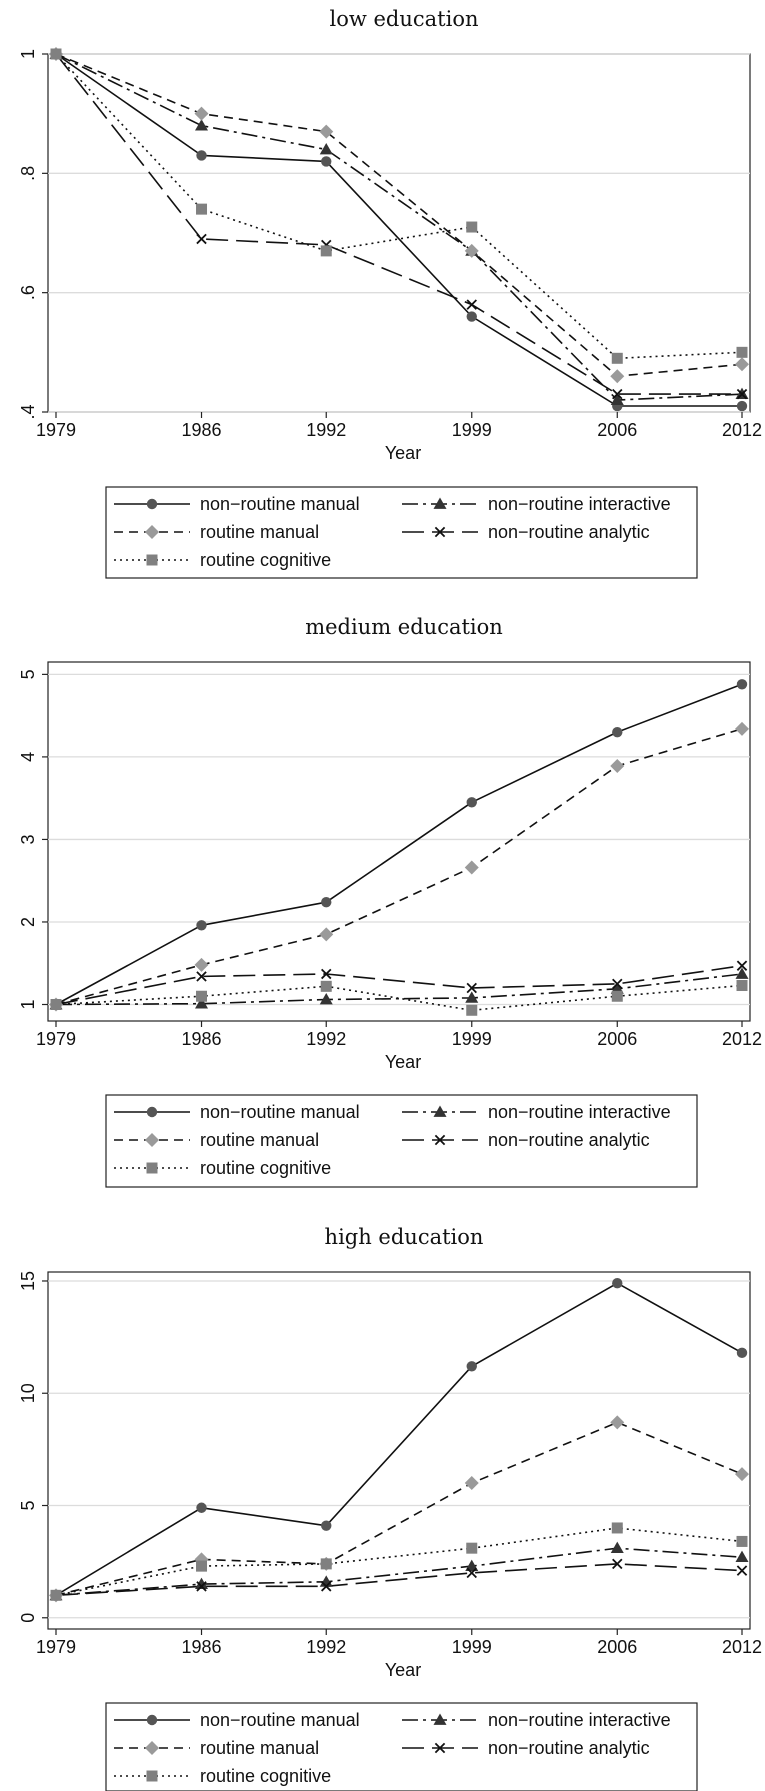  What do you see at coordinates (265, 1168) in the screenshot?
I see `legend-label-rc: routine cognitive` at bounding box center [265, 1168].